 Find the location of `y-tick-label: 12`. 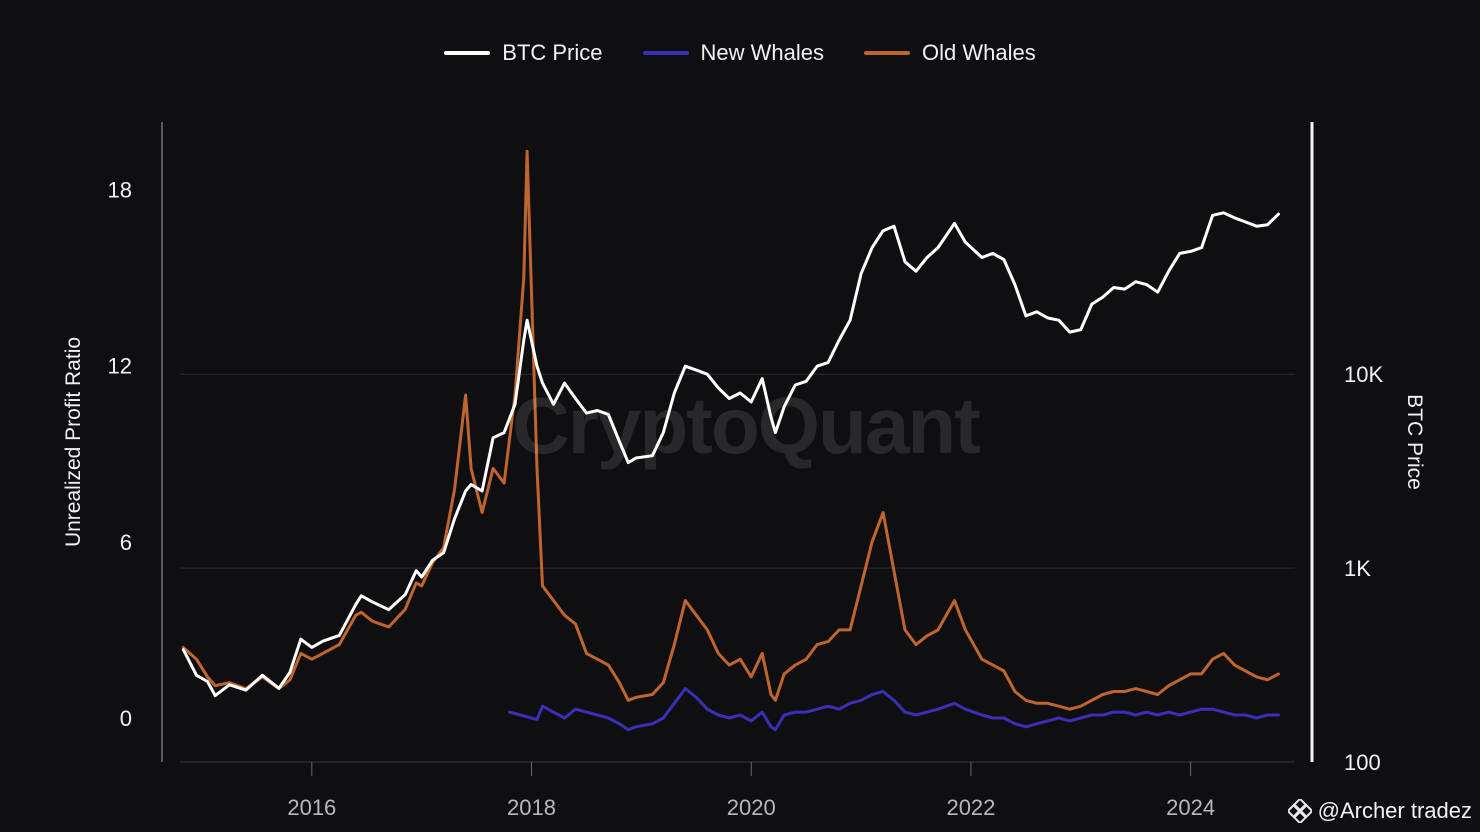

y-tick-label: 12 is located at coordinates (120, 366).